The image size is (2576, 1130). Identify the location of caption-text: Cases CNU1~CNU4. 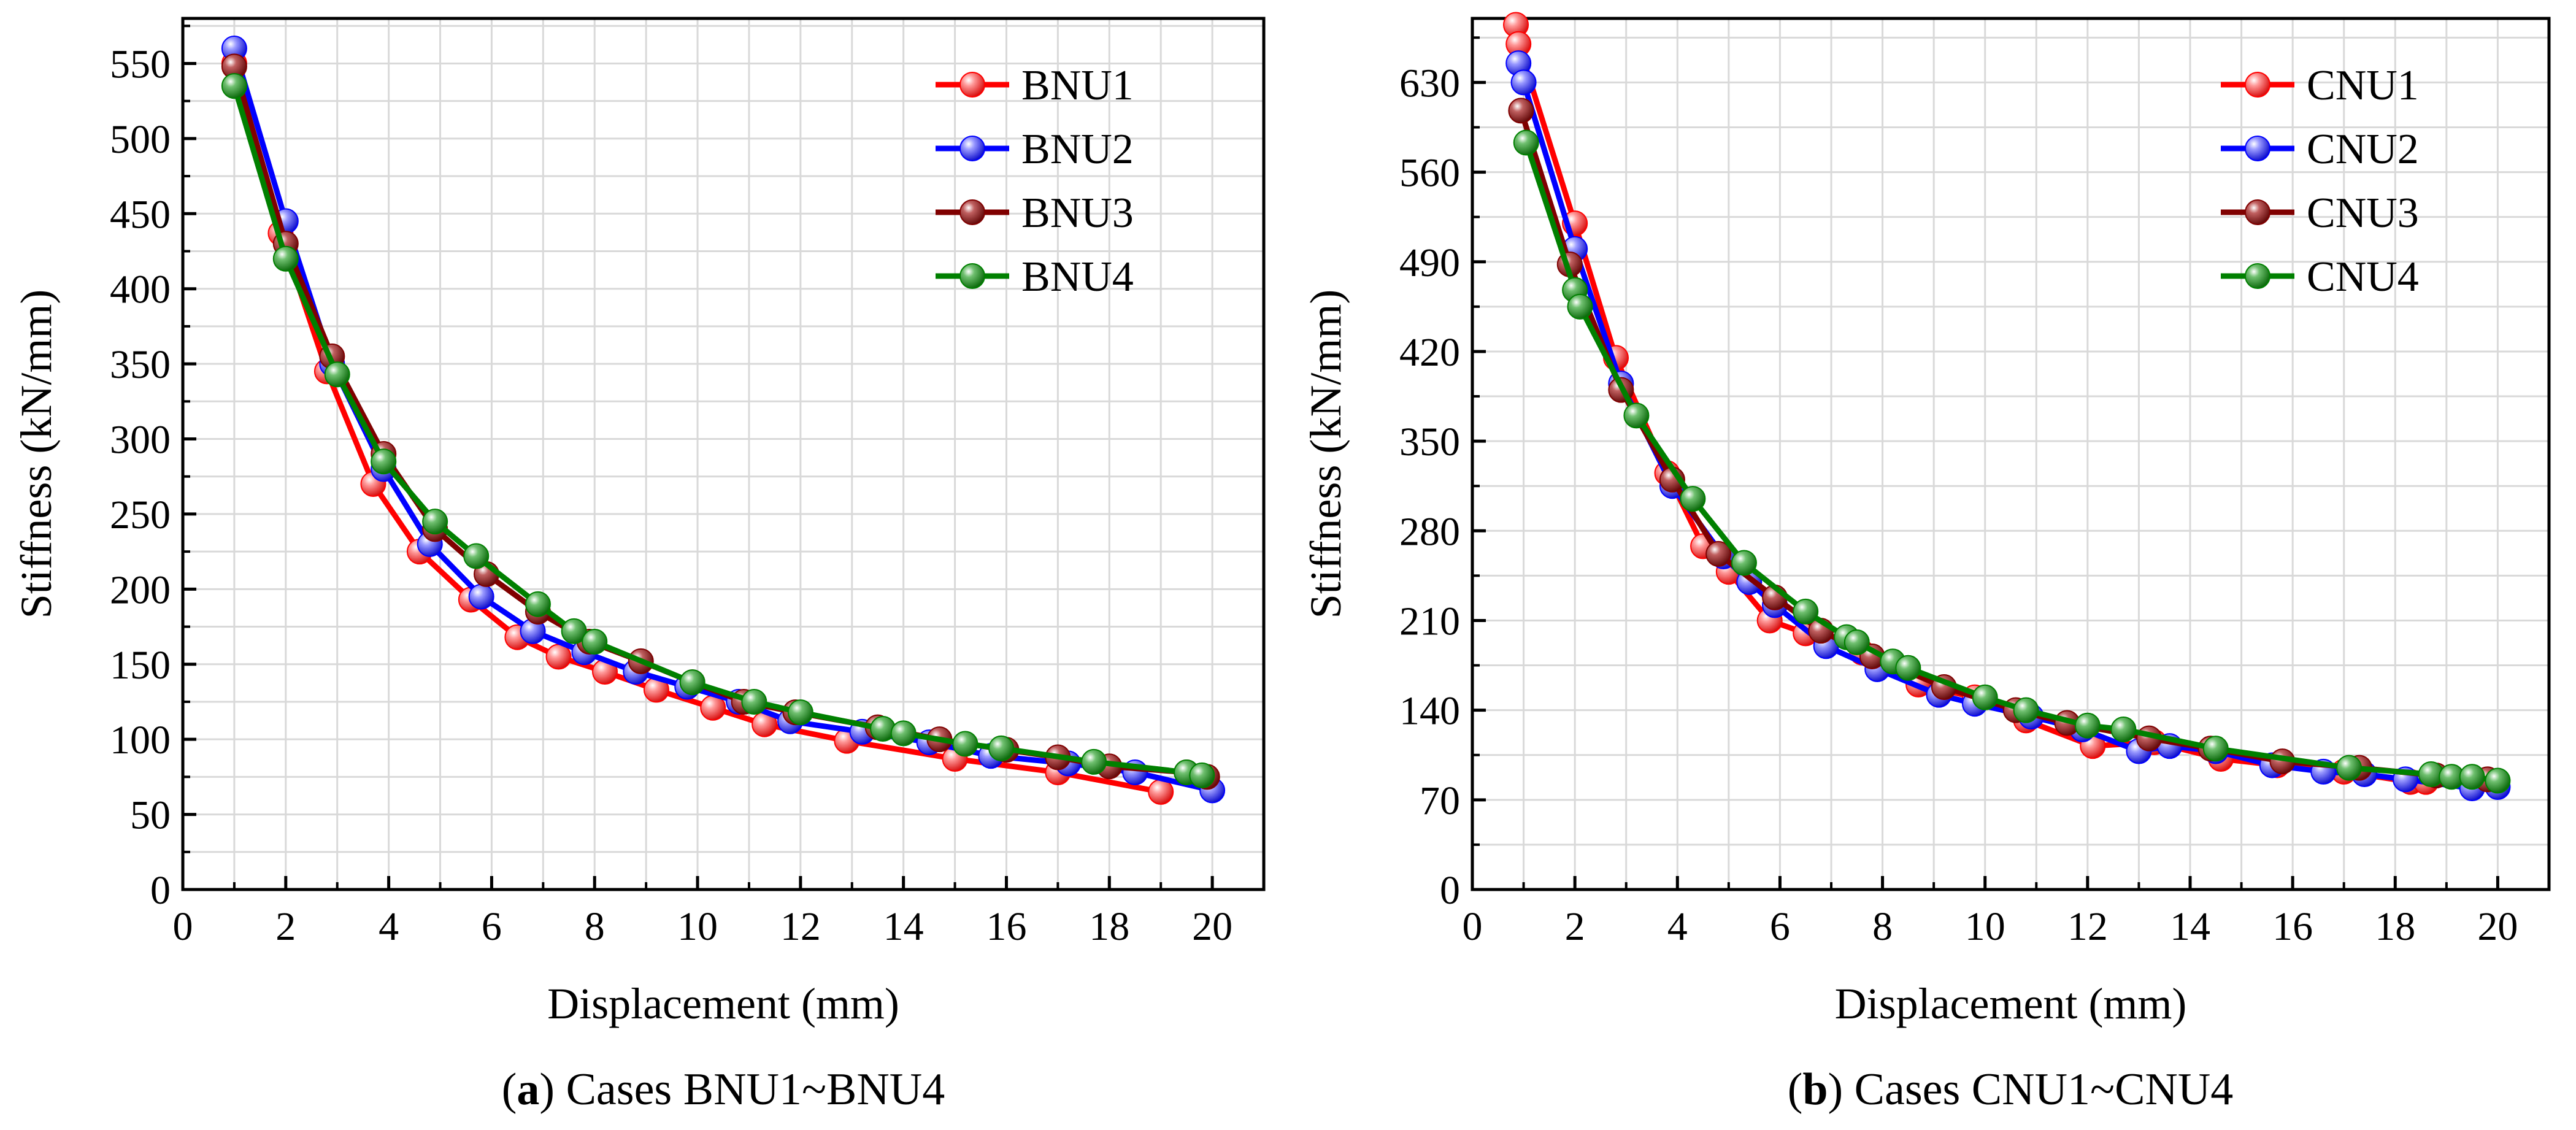
(2044, 1090).